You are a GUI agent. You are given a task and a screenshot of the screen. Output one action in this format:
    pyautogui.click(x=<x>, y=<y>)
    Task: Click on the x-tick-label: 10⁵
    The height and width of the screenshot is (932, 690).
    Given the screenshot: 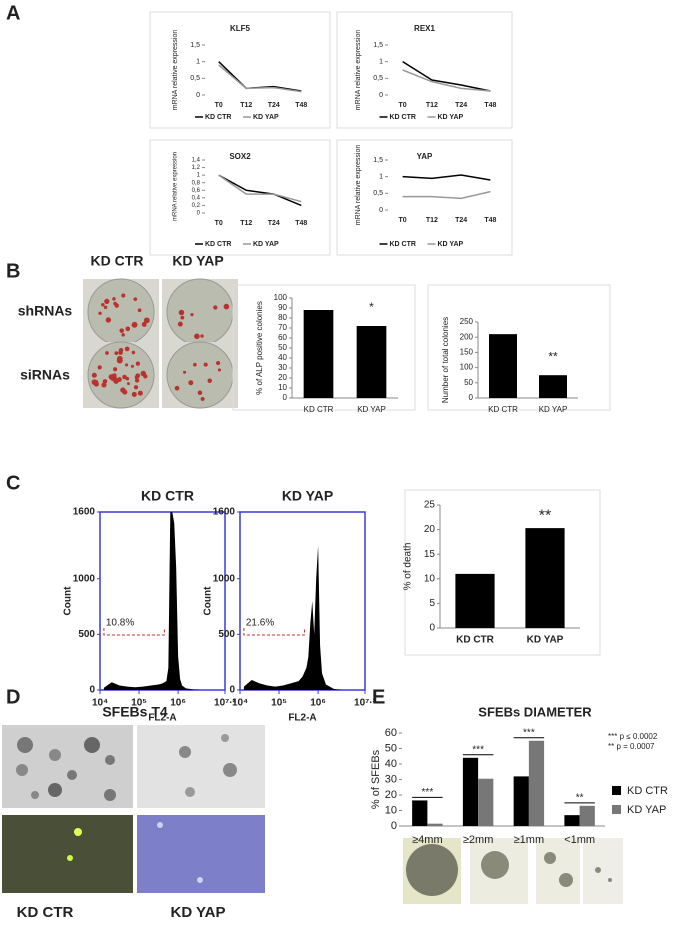 What is the action you would take?
    pyautogui.click(x=139, y=703)
    